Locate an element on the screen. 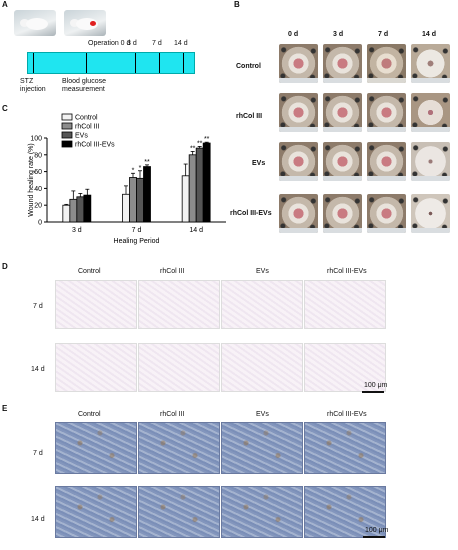 The height and width of the screenshot is (550, 458). he-col-rhcol-evs: rhCol III-EVs is located at coordinates (347, 271).